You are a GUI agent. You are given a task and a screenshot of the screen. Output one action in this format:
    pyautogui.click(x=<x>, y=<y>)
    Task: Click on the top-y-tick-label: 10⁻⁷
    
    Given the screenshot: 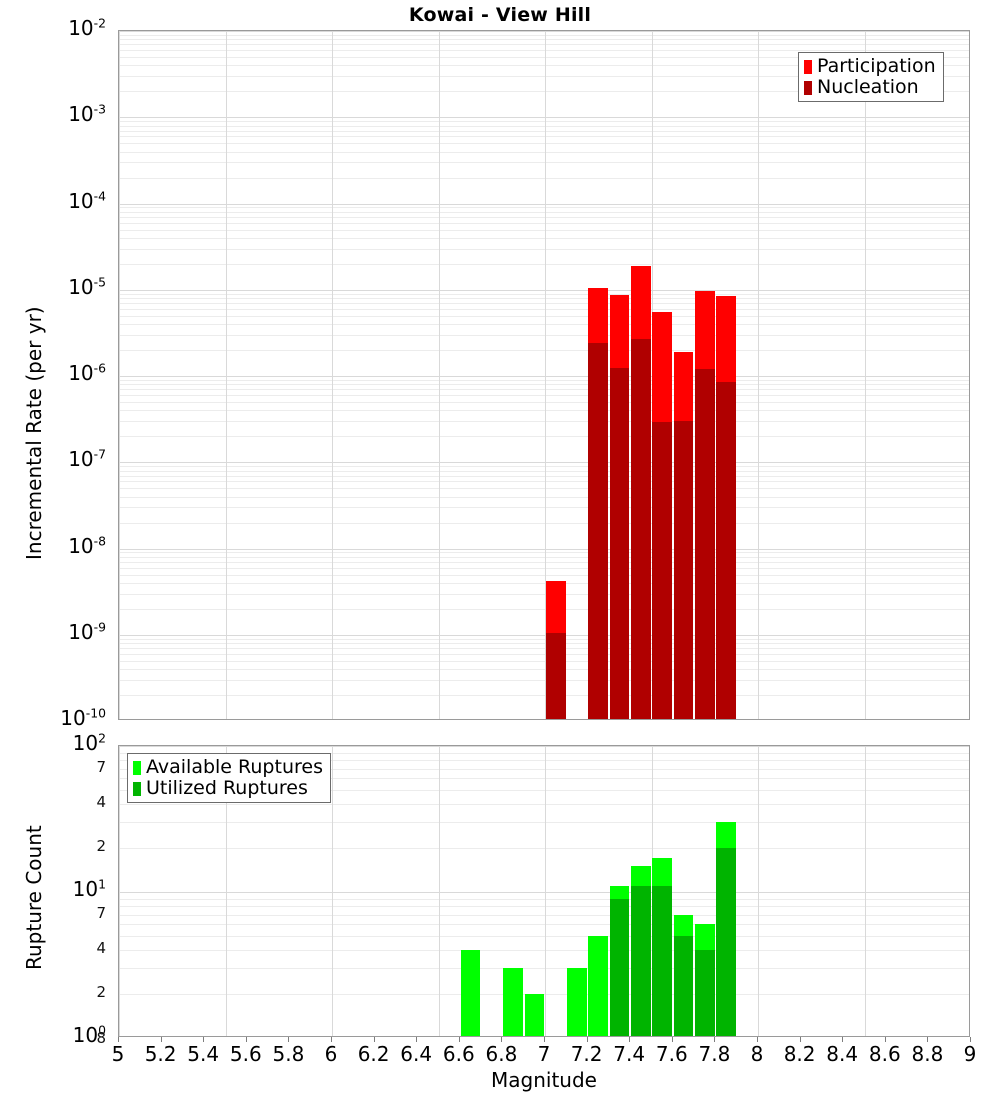 What is the action you would take?
    pyautogui.click(x=87, y=459)
    